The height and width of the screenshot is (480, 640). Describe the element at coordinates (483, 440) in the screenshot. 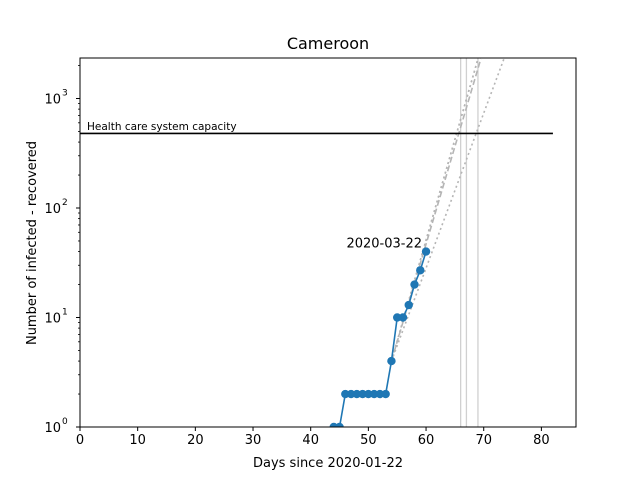

I see `x-tick-label: 70` at that location.